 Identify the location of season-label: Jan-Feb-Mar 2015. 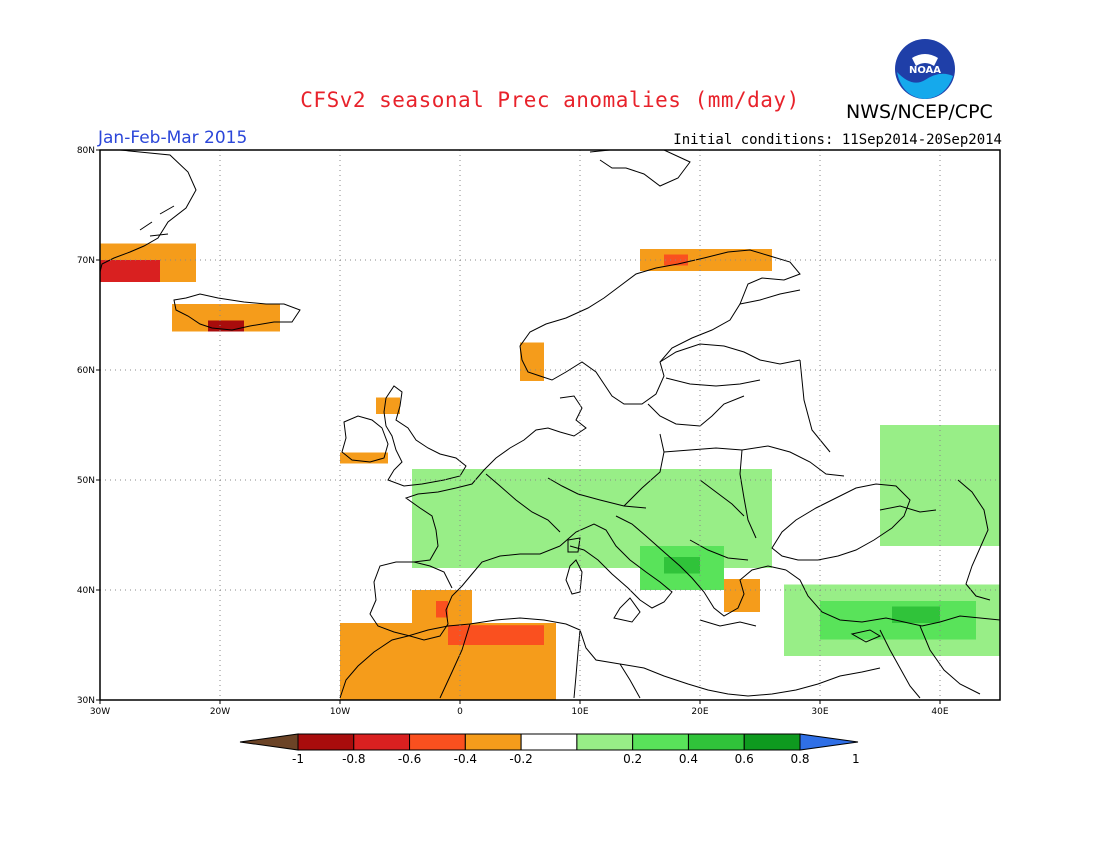
(173, 138).